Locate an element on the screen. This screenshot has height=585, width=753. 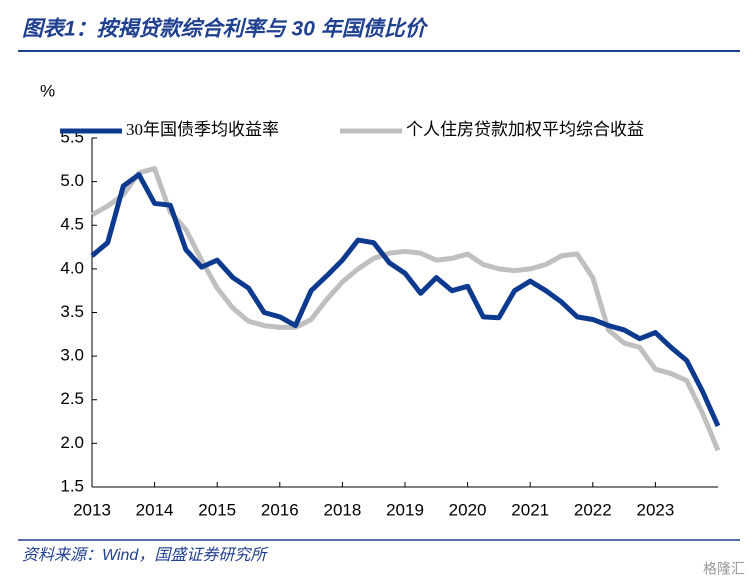
legend-label: 个人住房贷款加权平均综合收益 is located at coordinates (525, 129).